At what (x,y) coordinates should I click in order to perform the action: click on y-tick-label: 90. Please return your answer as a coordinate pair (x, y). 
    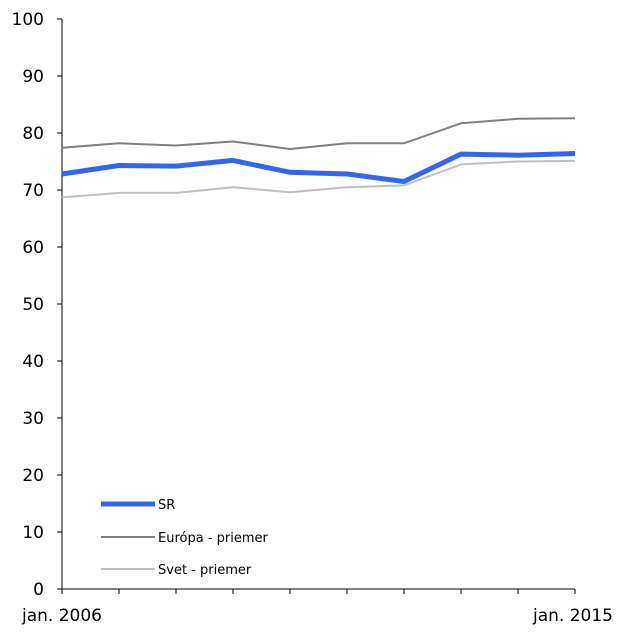
    Looking at the image, I should click on (33, 77).